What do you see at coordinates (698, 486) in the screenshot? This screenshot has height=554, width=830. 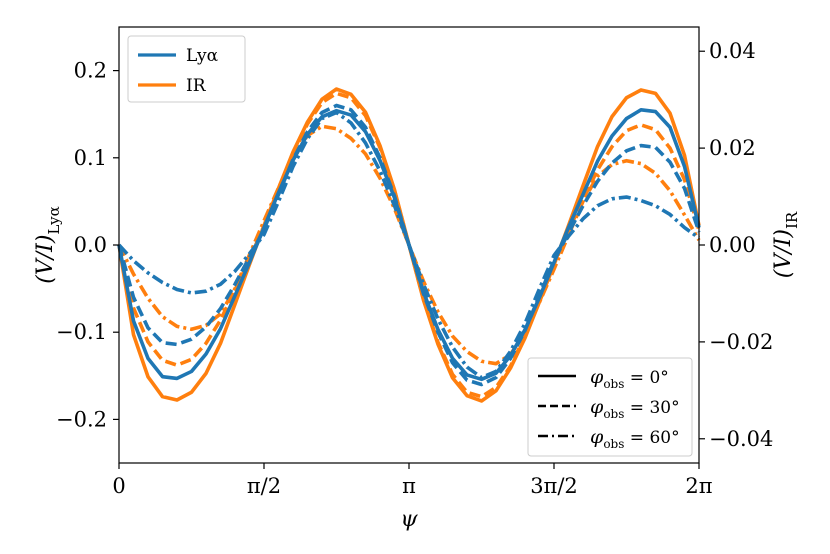 I see `x-tick-label: 2π` at bounding box center [698, 486].